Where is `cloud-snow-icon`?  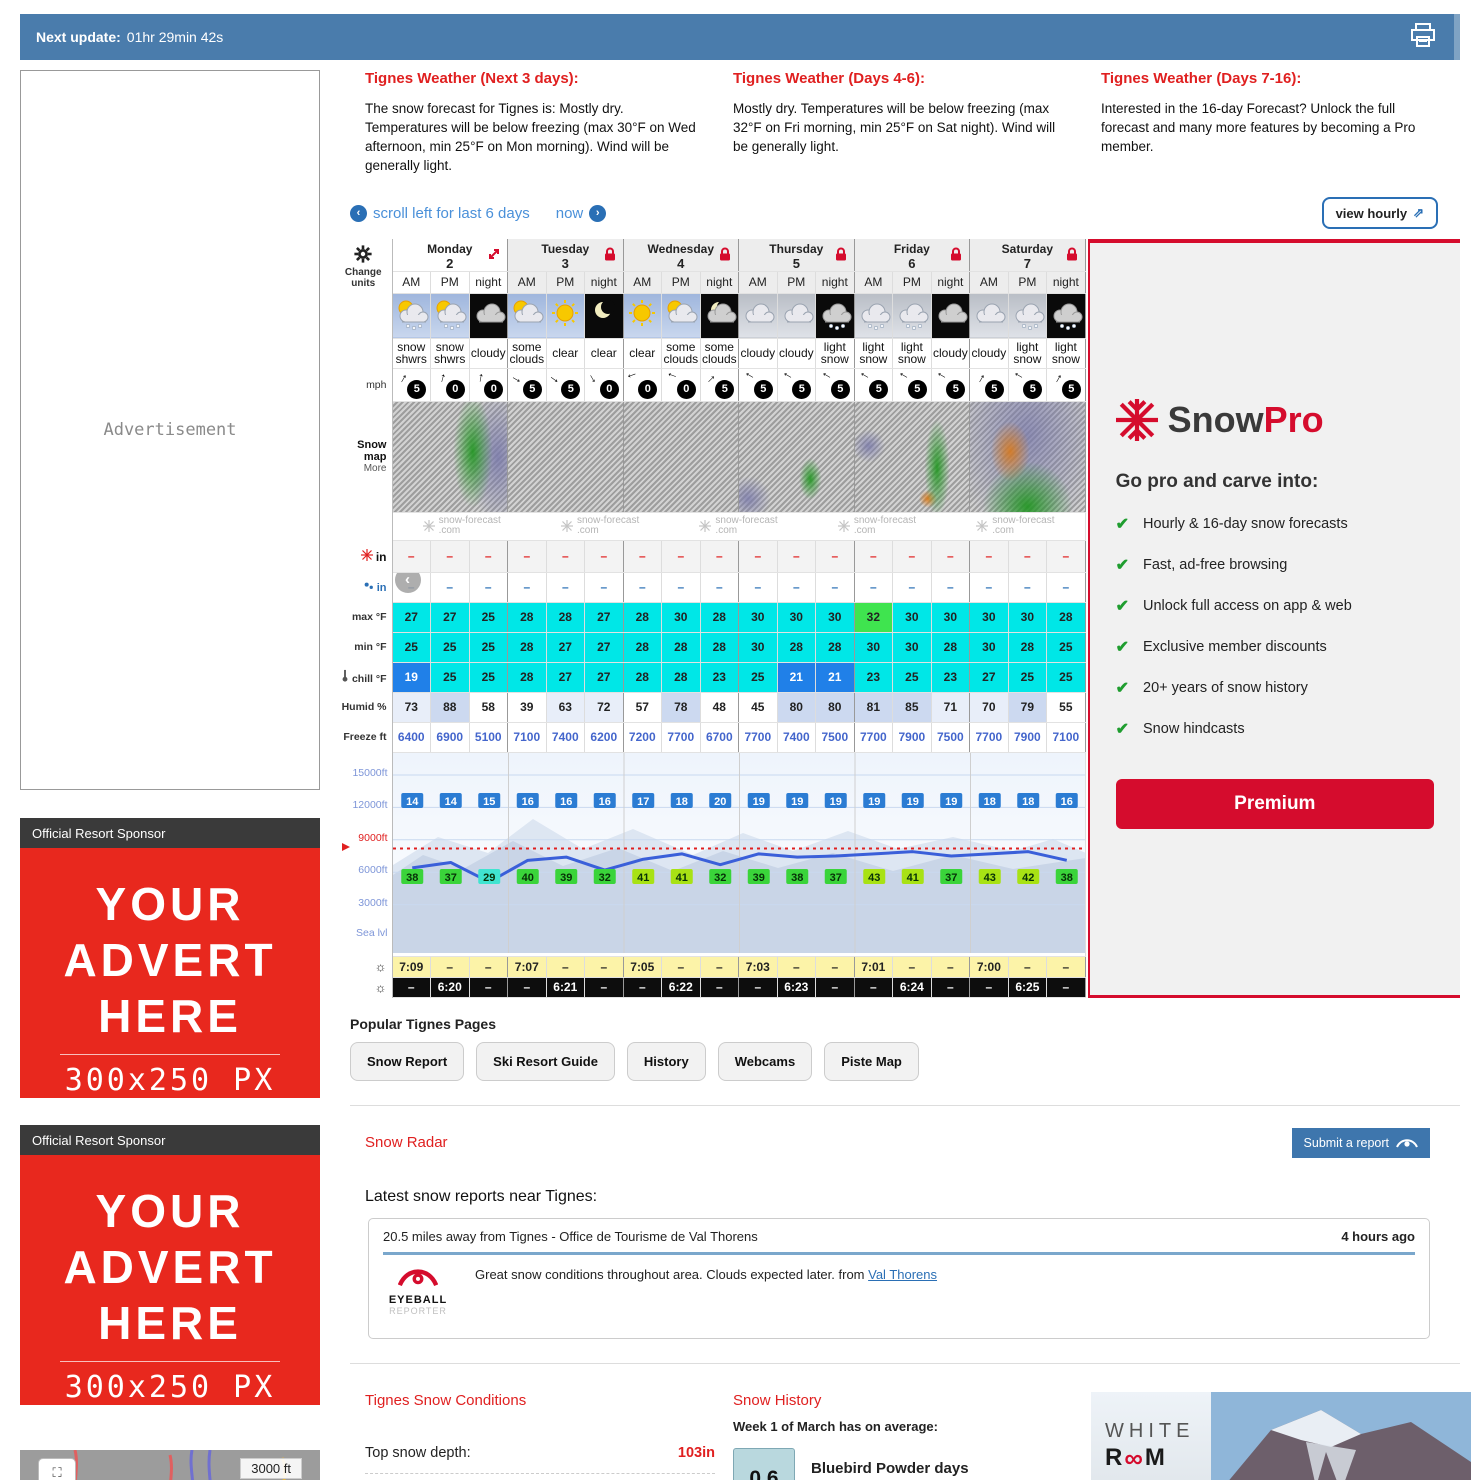 cloud-snow-icon is located at coordinates (876, 316).